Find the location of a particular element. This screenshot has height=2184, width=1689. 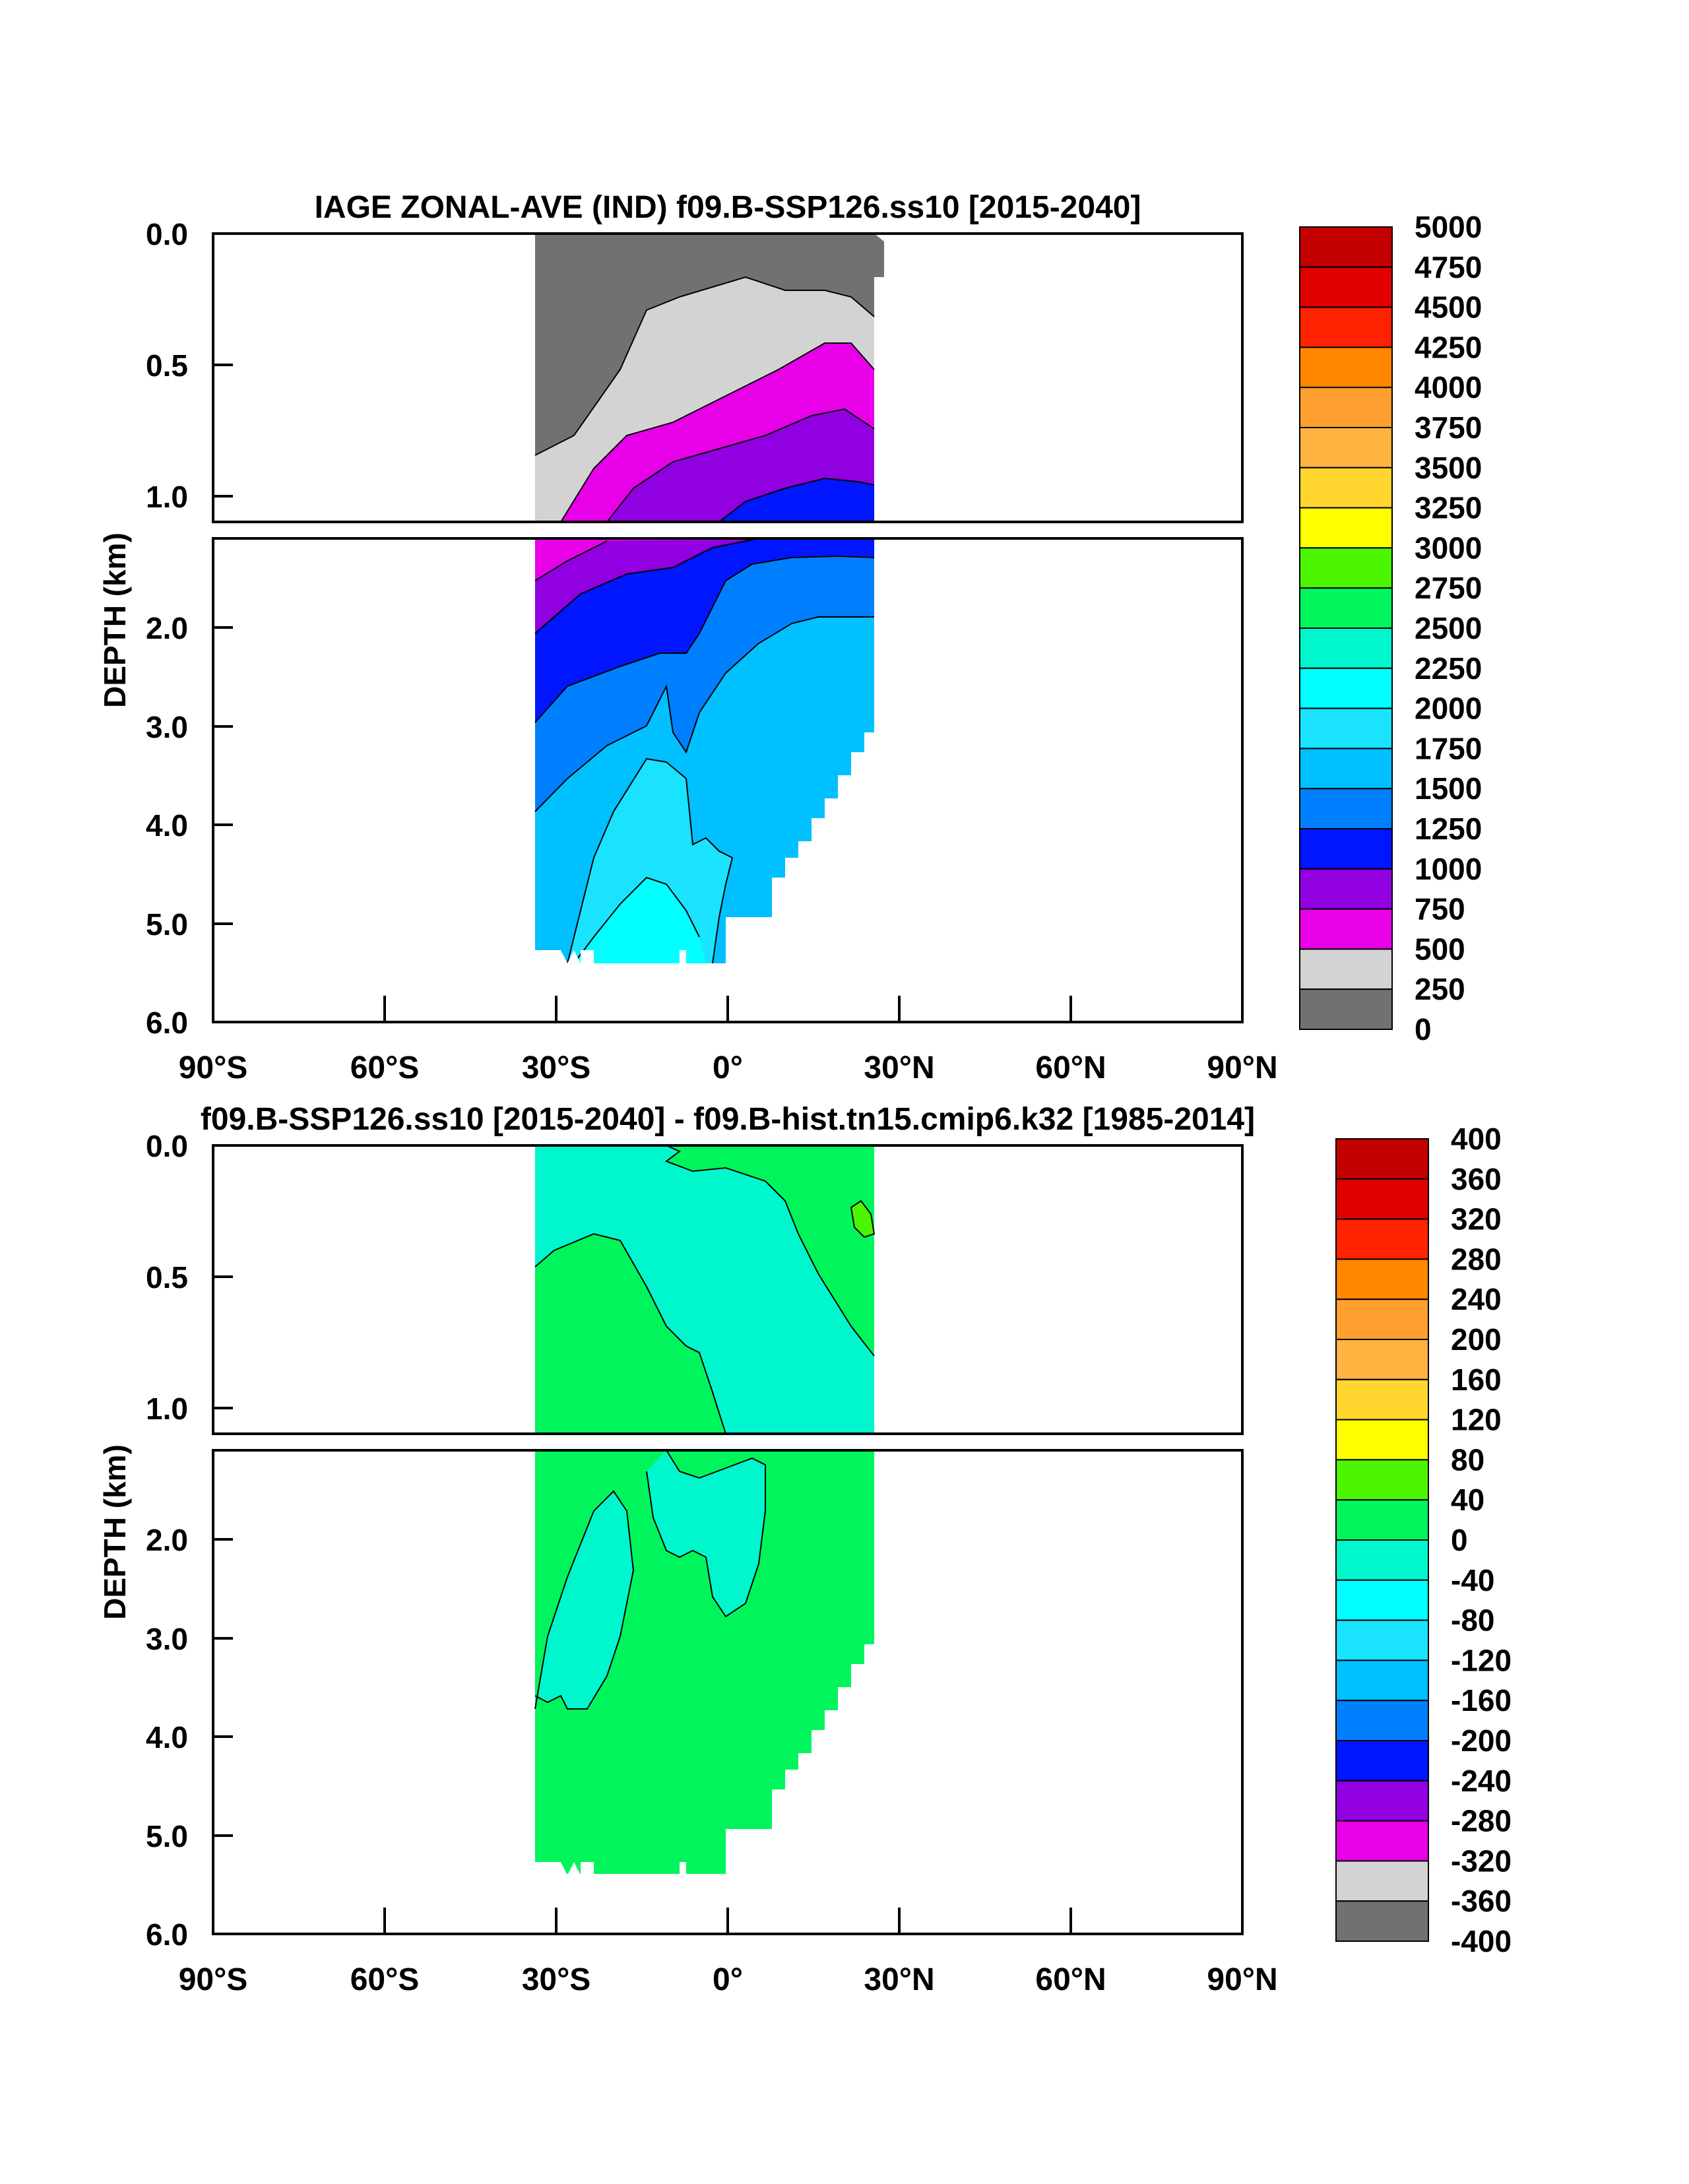

colorbar-label: -320 is located at coordinates (1481, 1861).